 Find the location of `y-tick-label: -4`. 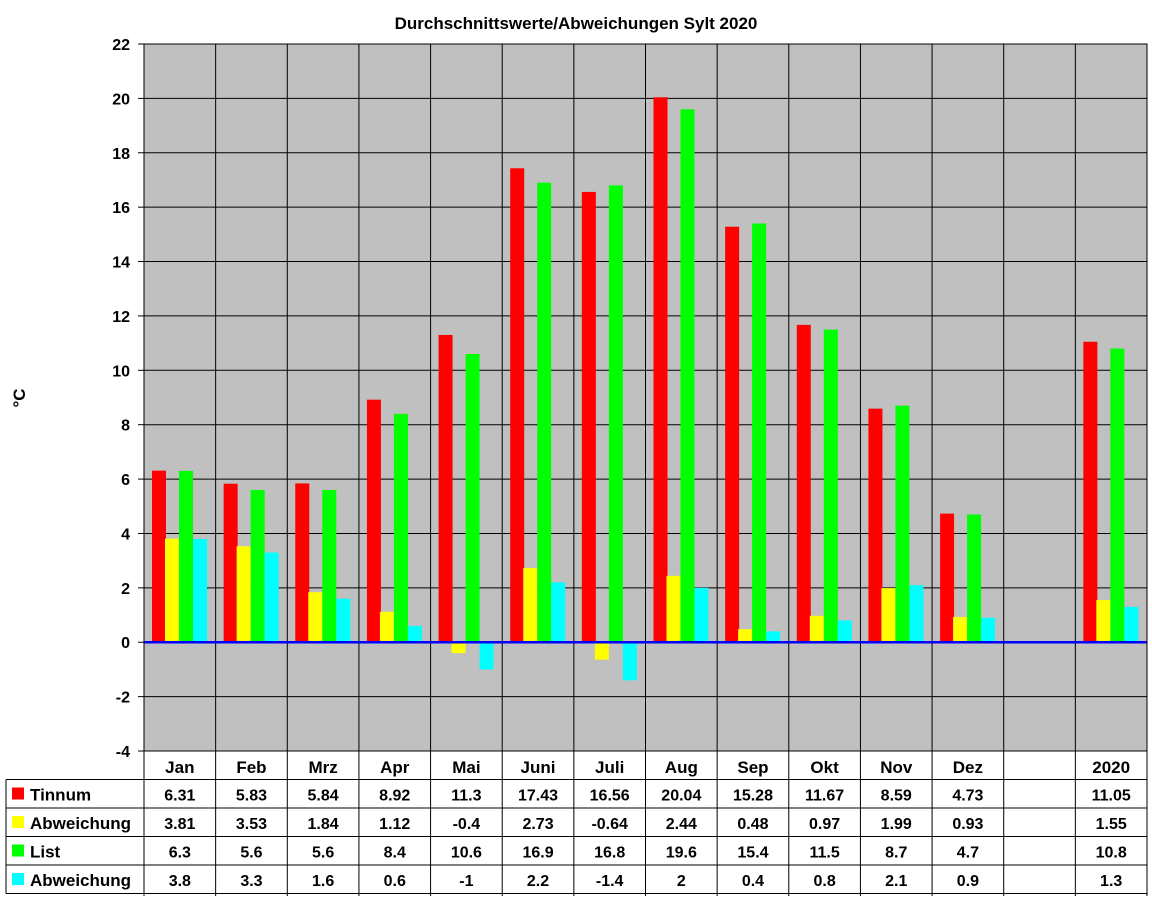

y-tick-label: -4 is located at coordinates (123, 752).